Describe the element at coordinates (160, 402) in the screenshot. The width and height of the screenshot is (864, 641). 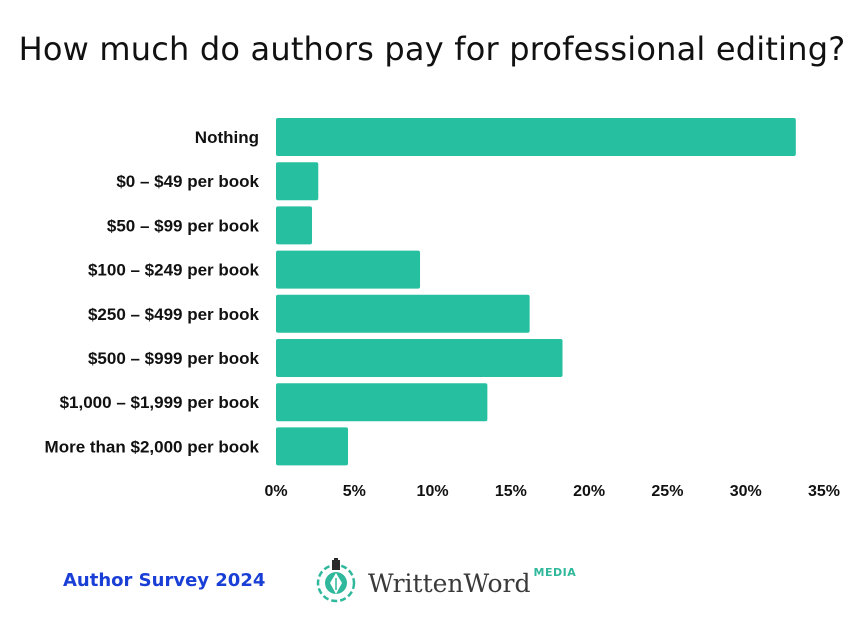
I see `category-label: $1,000 – $1,999 per book` at that location.